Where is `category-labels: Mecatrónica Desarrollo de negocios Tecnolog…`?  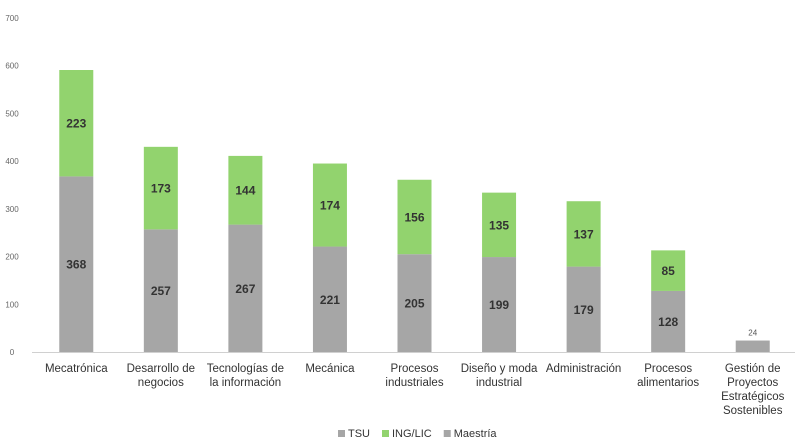 category-labels: Mecatrónica Desarrollo de negocios Tecnolog… is located at coordinates (415, 390).